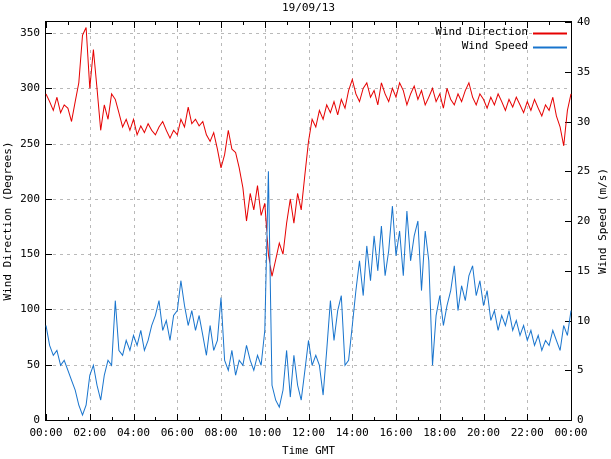  Describe the element at coordinates (580, 419) in the screenshot. I see `y-right-tick-label: 0` at that location.